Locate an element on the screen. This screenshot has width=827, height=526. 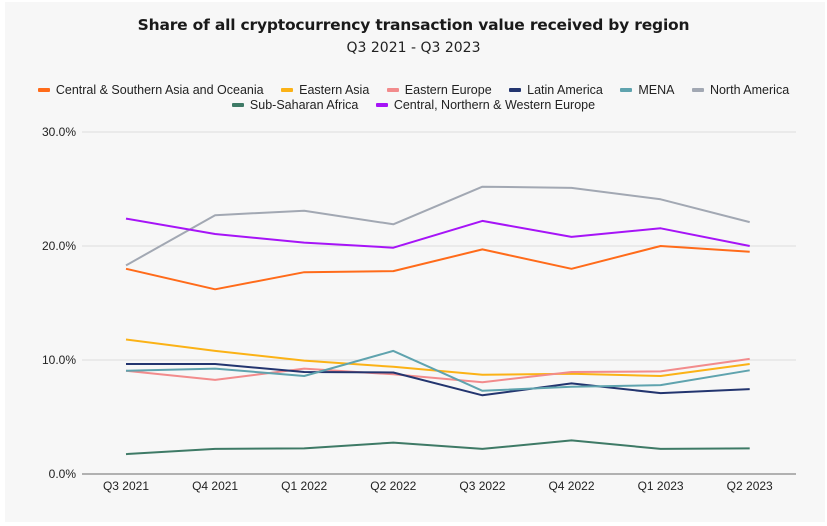
legend-label: Sub-Saharan Africa is located at coordinates (304, 105).